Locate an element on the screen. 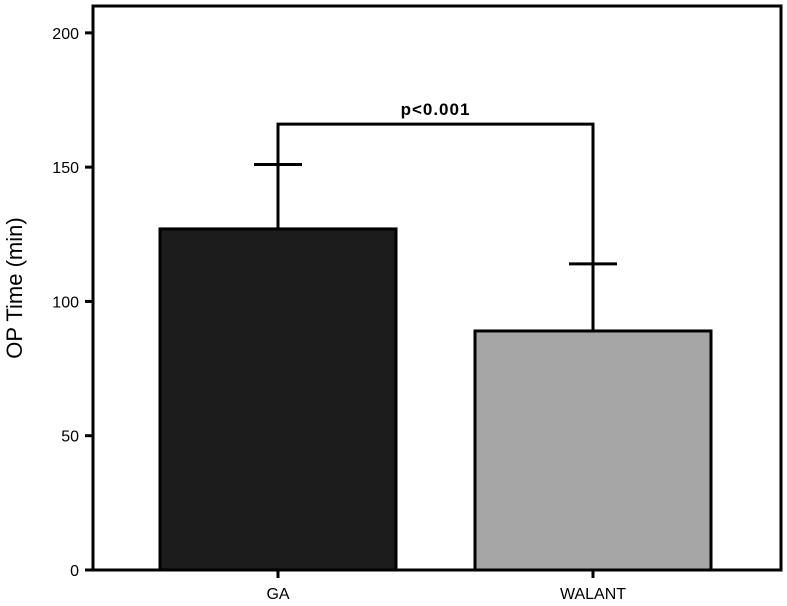  y-tick-label: 50 is located at coordinates (70, 437).